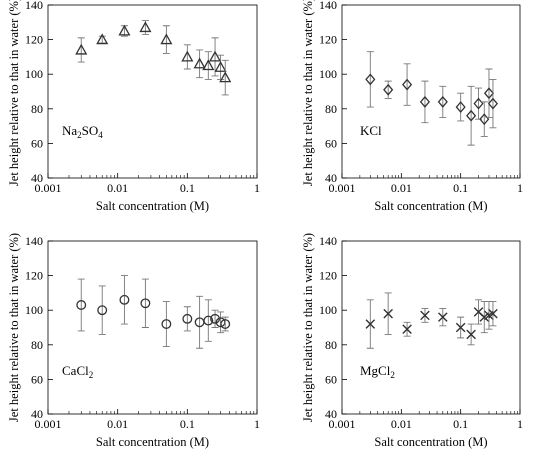 Image resolution: width=550 pixels, height=454 pixels. I want to click on panel-label: CaCl2, so click(77, 371).